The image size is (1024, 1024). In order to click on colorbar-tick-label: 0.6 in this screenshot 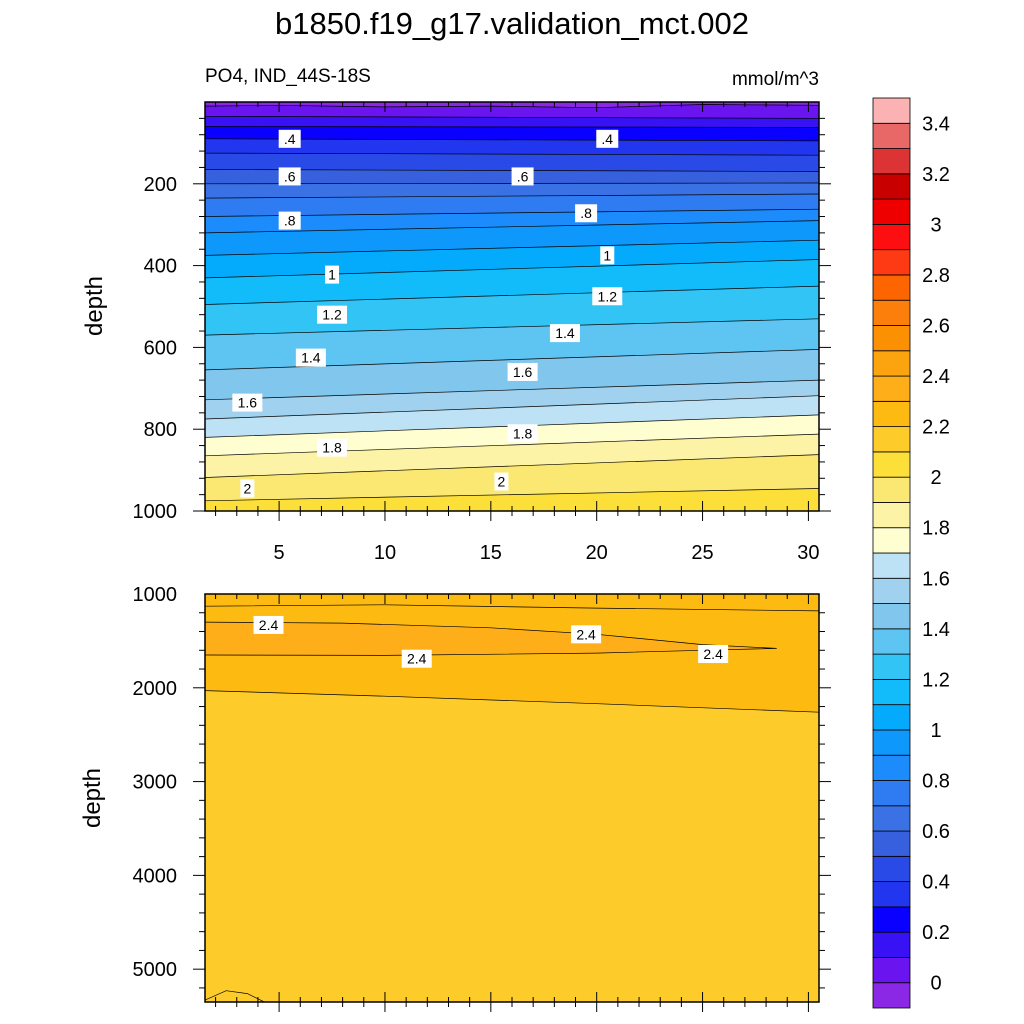, I will do `click(936, 832)`.